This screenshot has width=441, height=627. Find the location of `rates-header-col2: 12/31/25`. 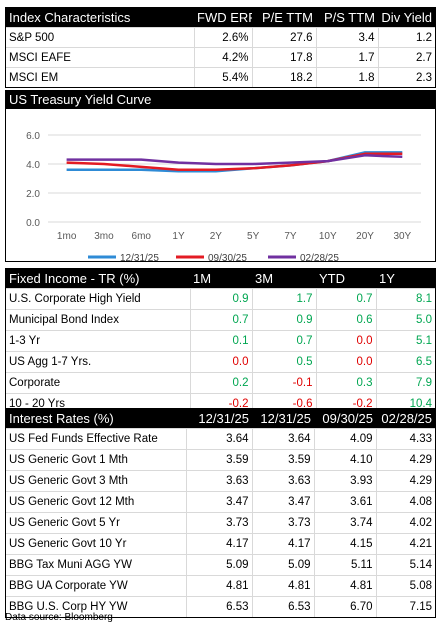

rates-header-col2: 12/31/25 is located at coordinates (283, 419).